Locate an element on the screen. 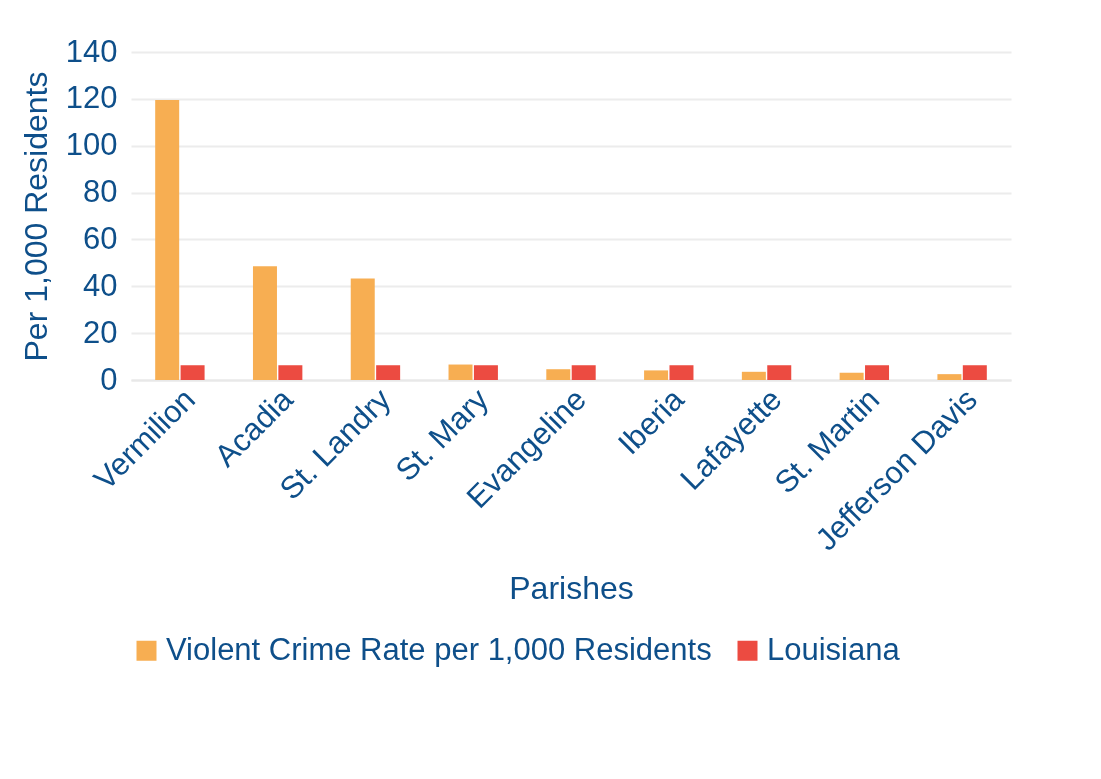  y-tick-label: 120 is located at coordinates (91, 98).